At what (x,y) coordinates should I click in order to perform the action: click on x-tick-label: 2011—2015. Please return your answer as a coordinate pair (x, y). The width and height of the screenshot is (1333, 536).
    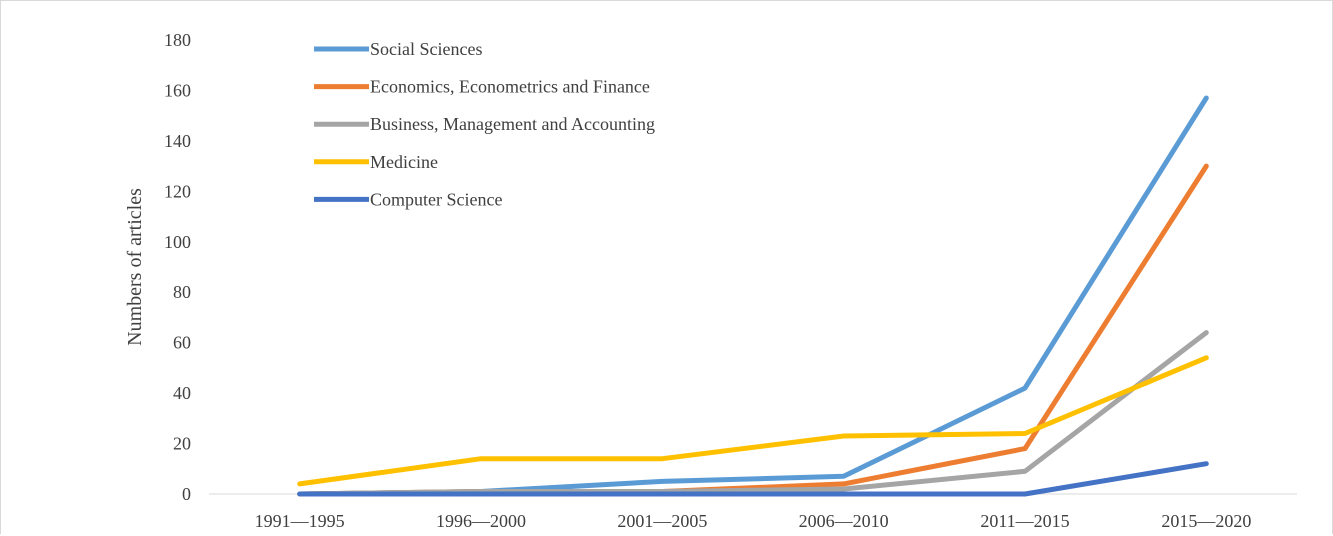
    Looking at the image, I should click on (1024, 521).